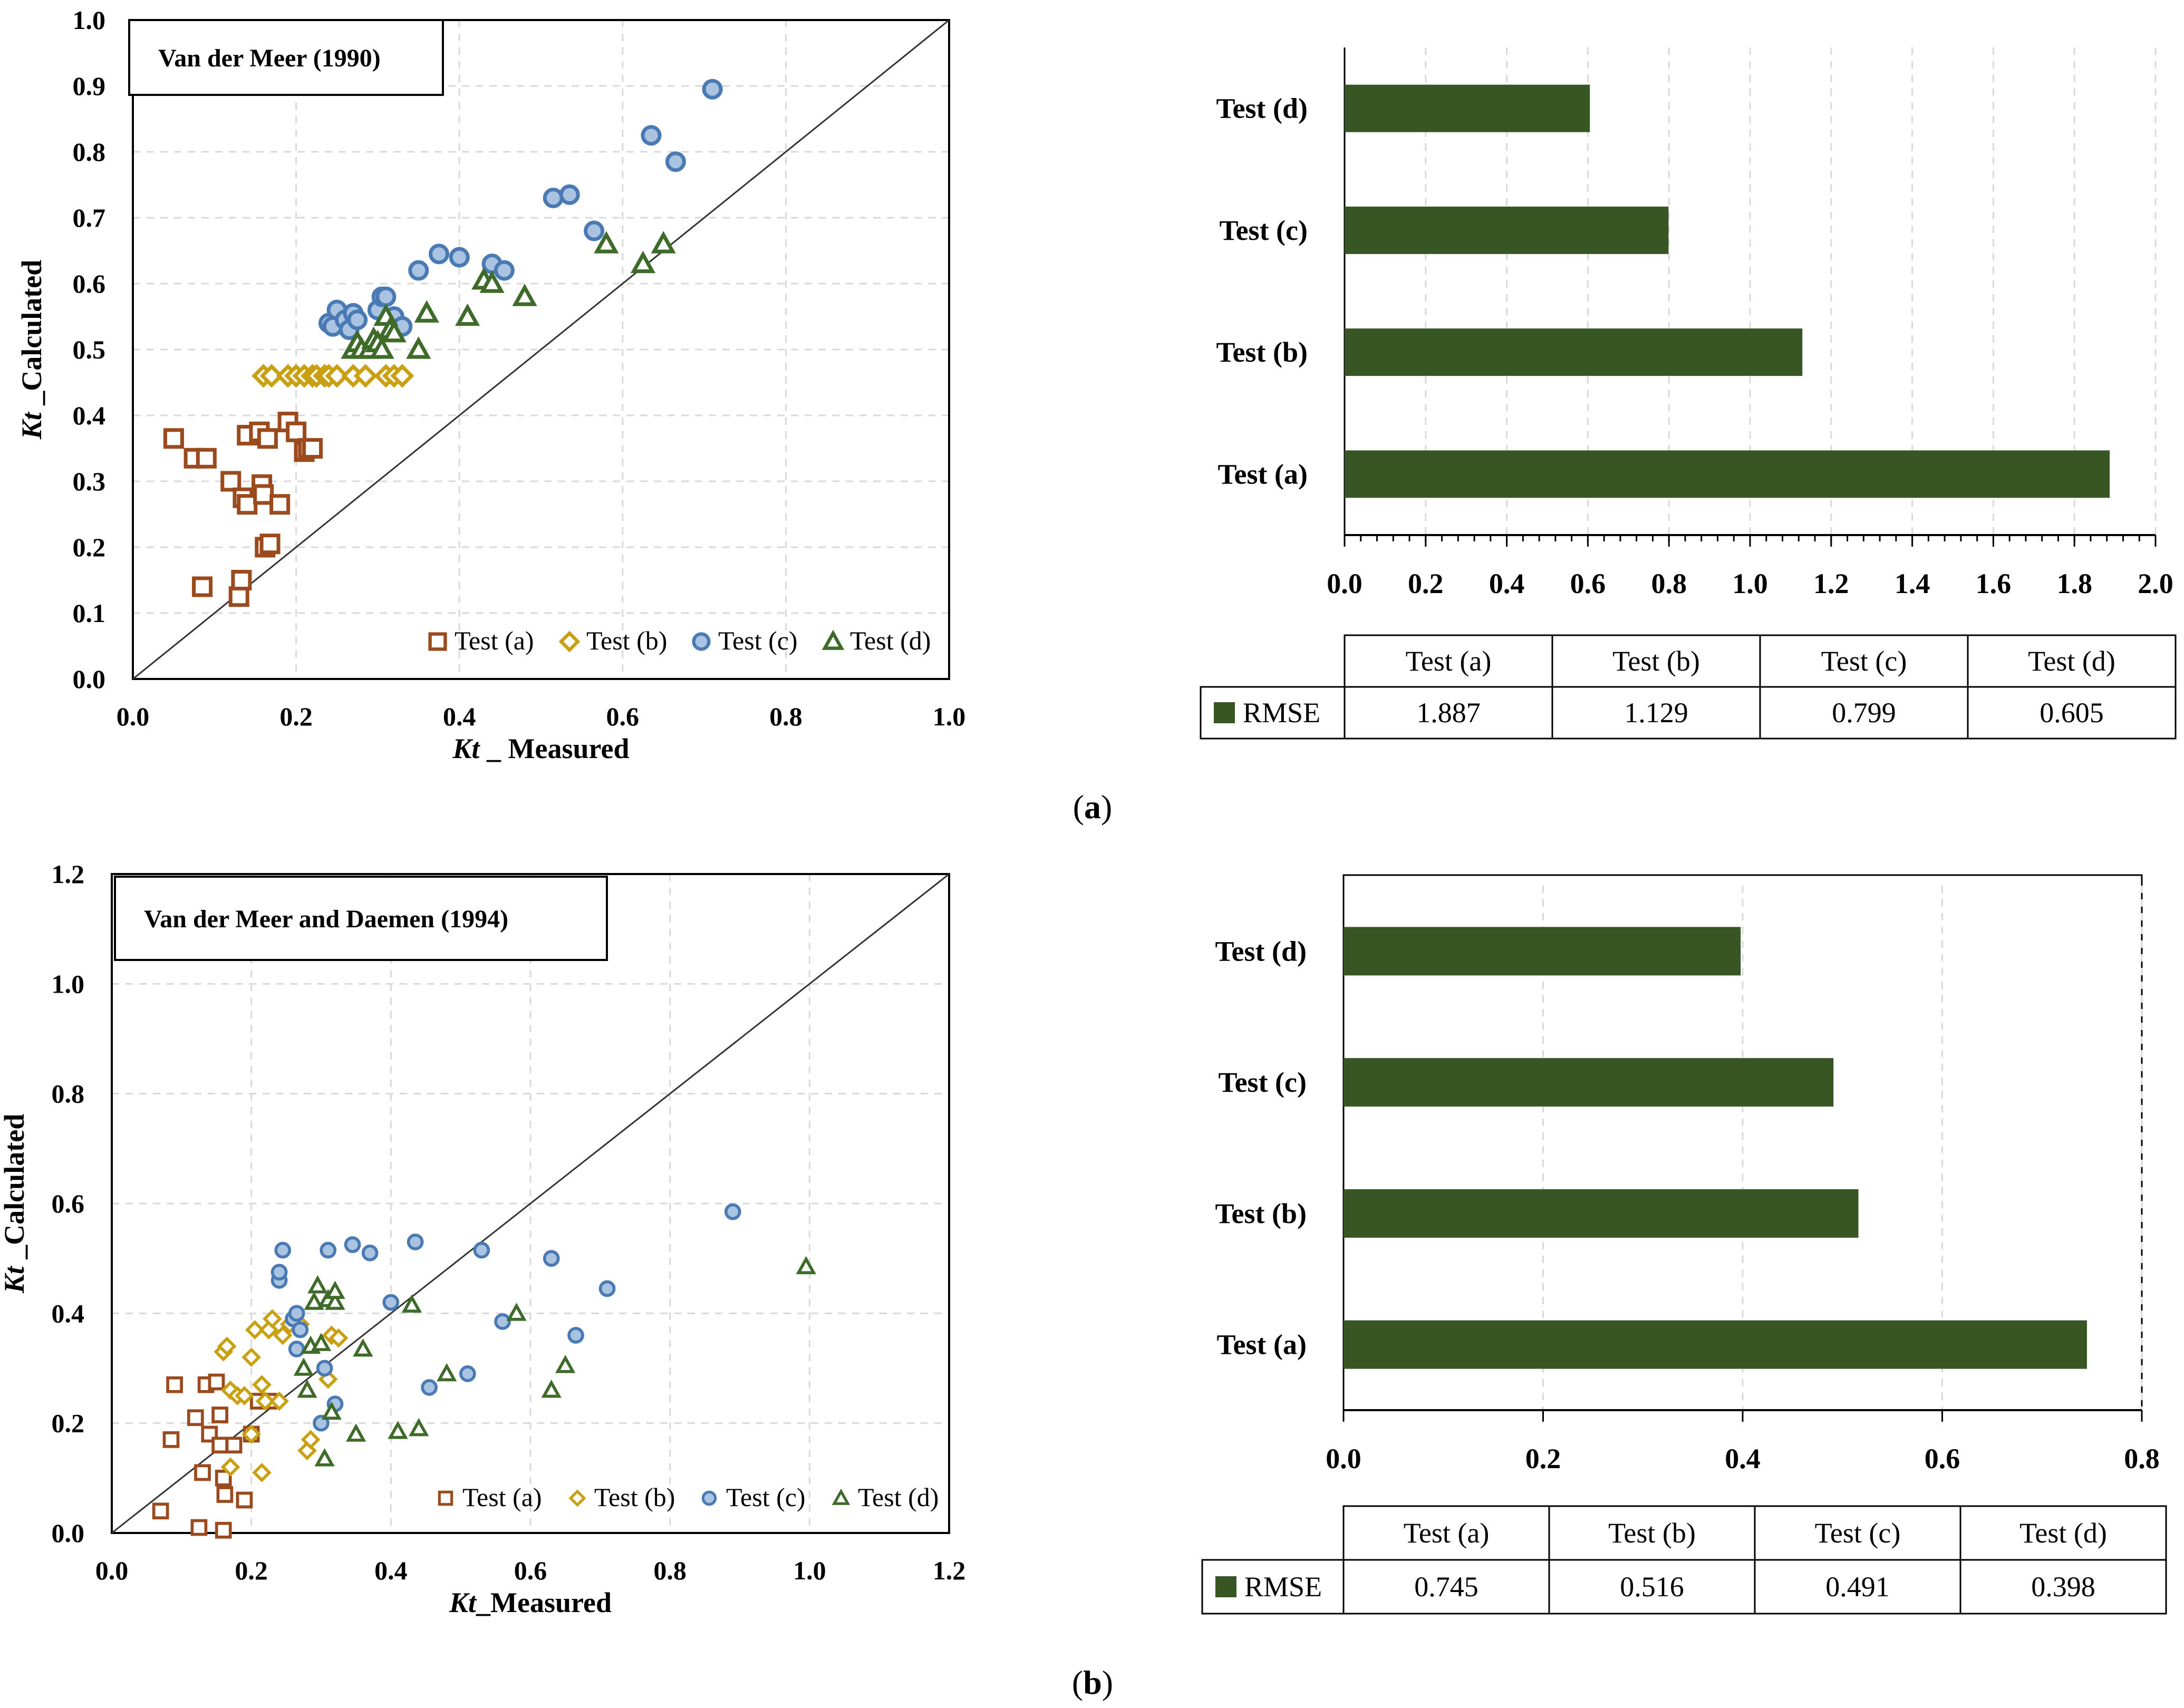 The image size is (2184, 1708). I want to click on legend-label: Test (b), so click(634, 1497).